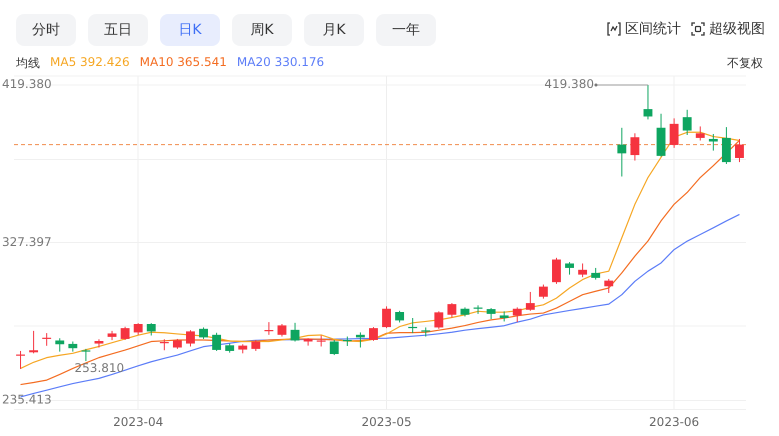 The width and height of the screenshot is (779, 436). I want to click on text: 周K, so click(262, 30).